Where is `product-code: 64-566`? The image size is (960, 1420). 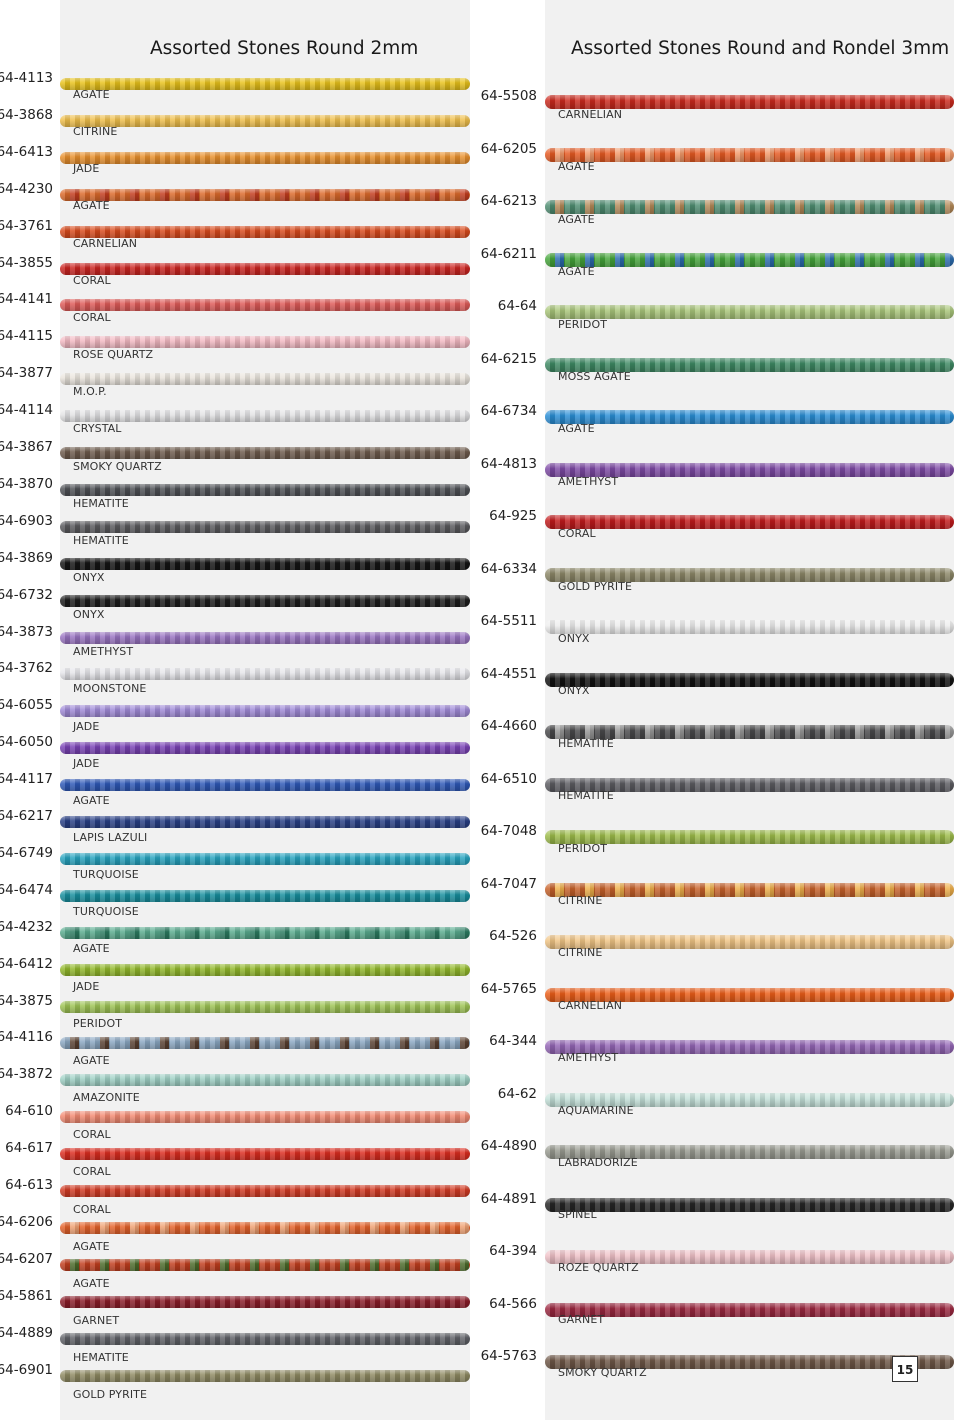 product-code: 64-566 is located at coordinates (513, 1303).